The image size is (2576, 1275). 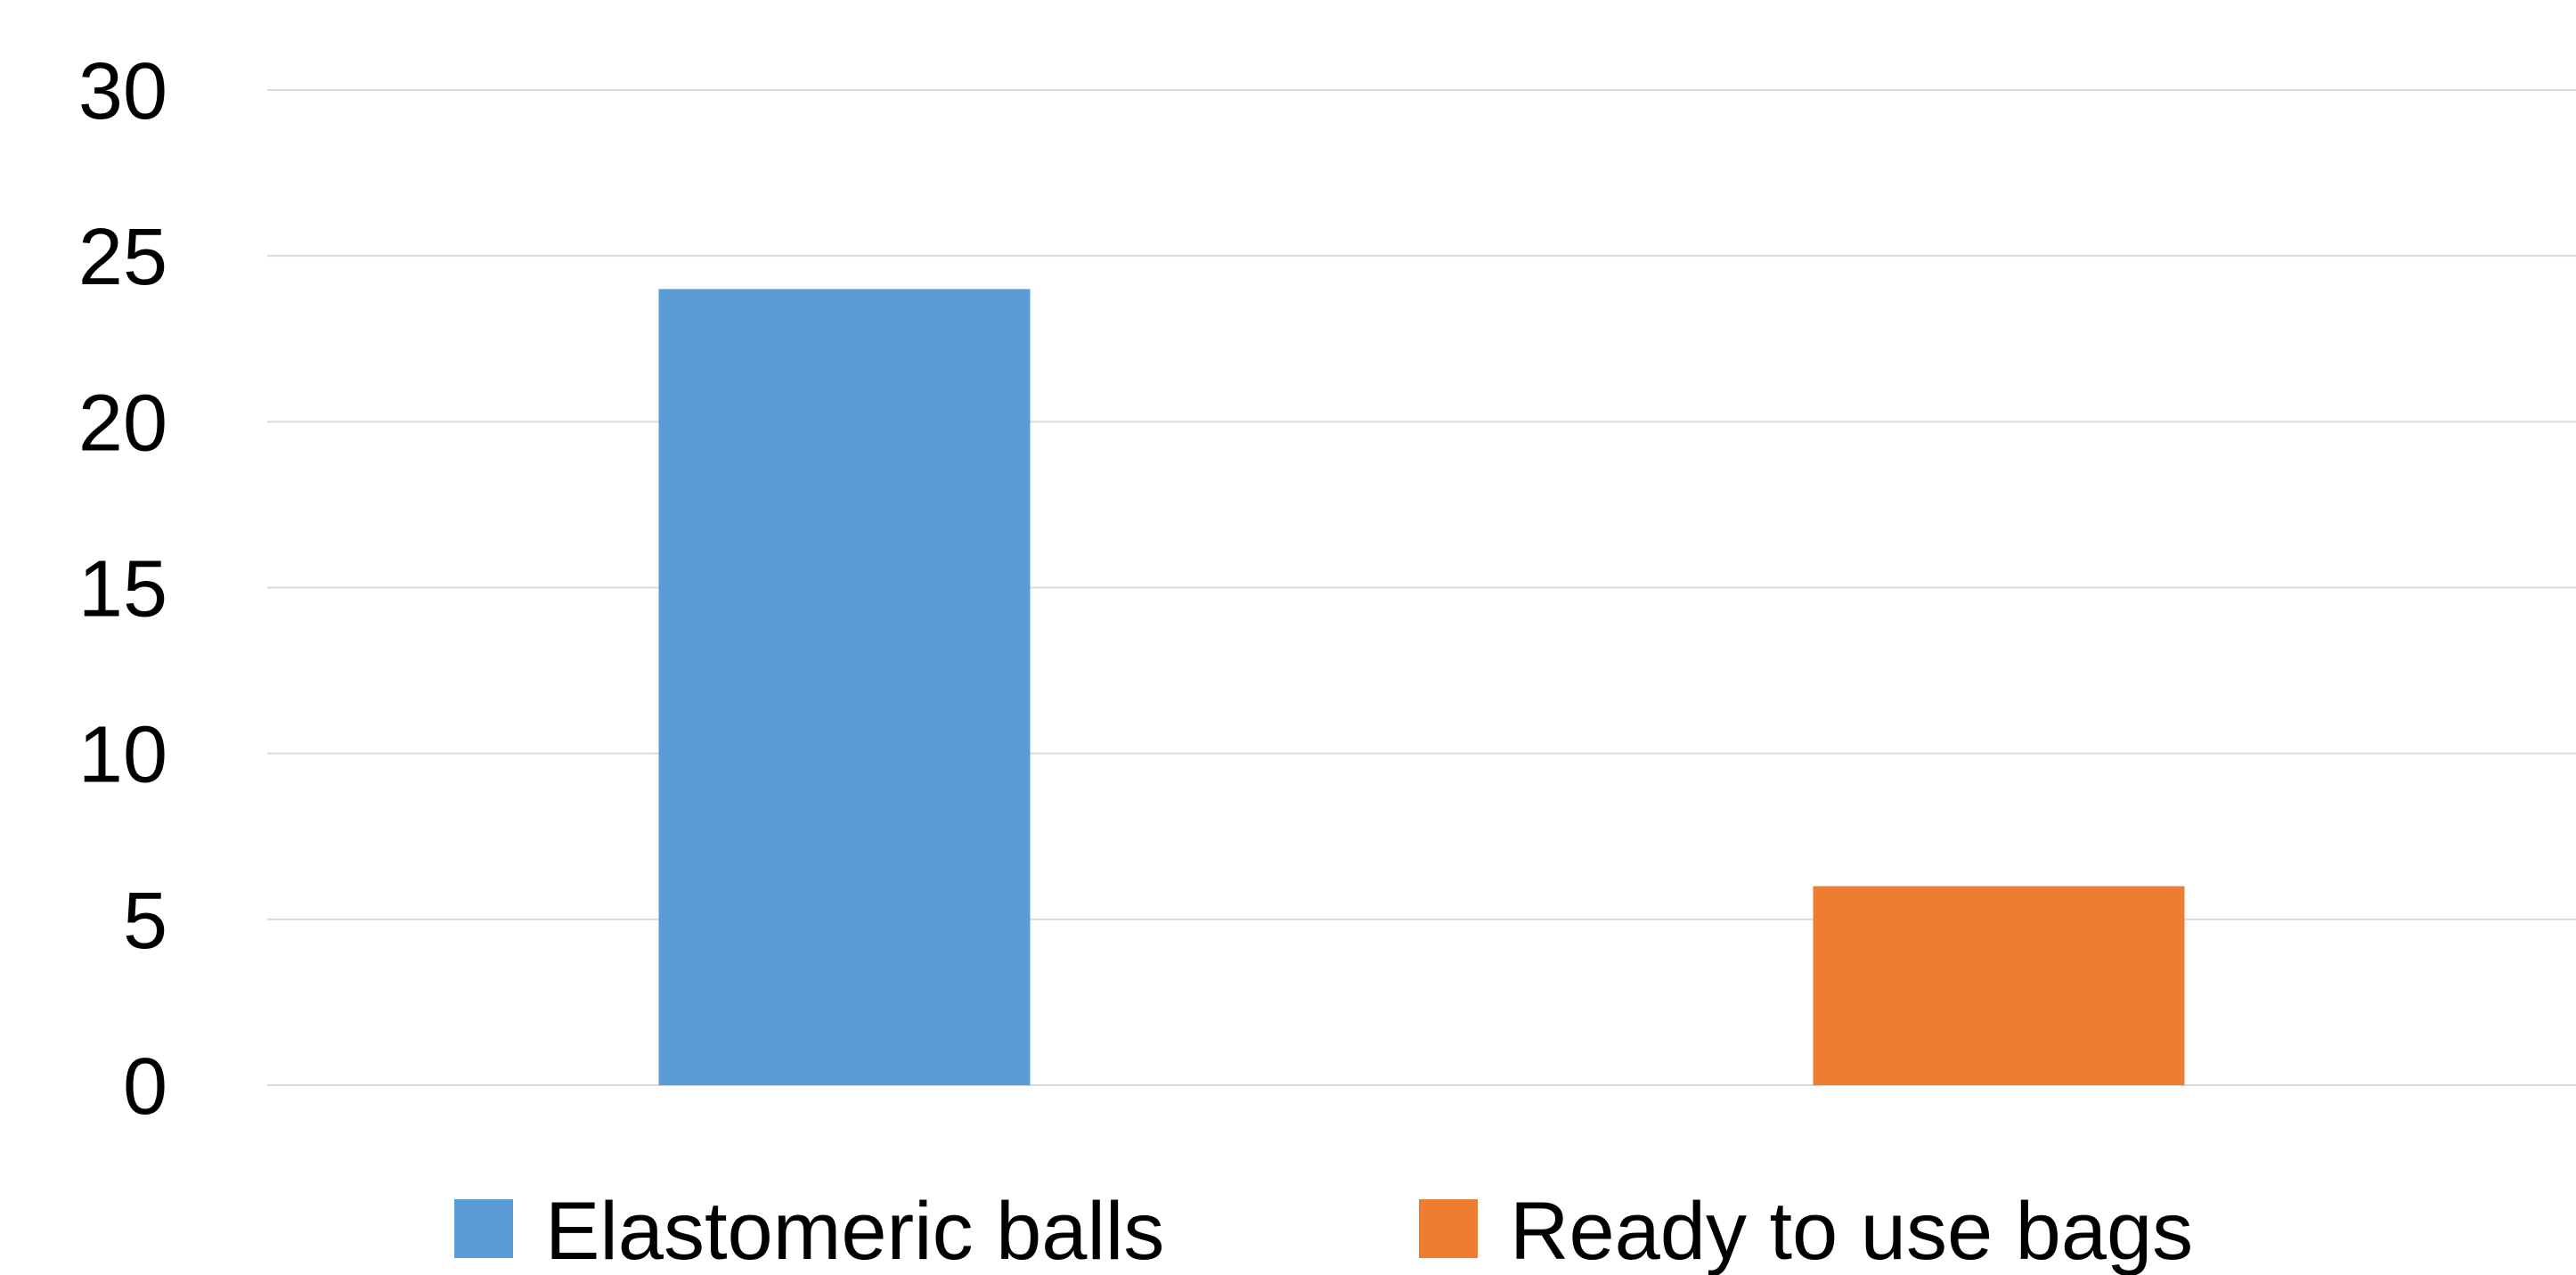 I want to click on bar-ready-to-use-bags, so click(x=1999, y=985).